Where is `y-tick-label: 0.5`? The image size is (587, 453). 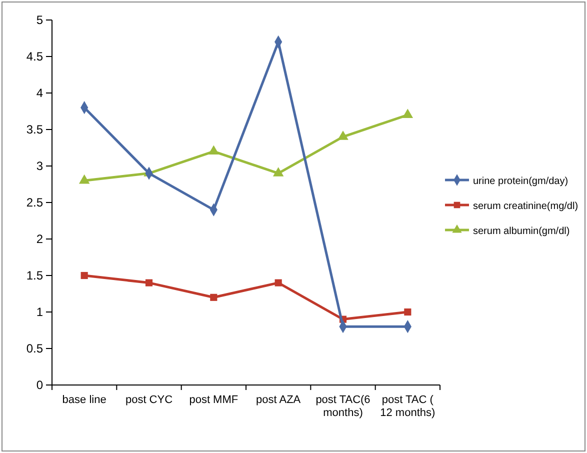 y-tick-label: 0.5 is located at coordinates (35, 348).